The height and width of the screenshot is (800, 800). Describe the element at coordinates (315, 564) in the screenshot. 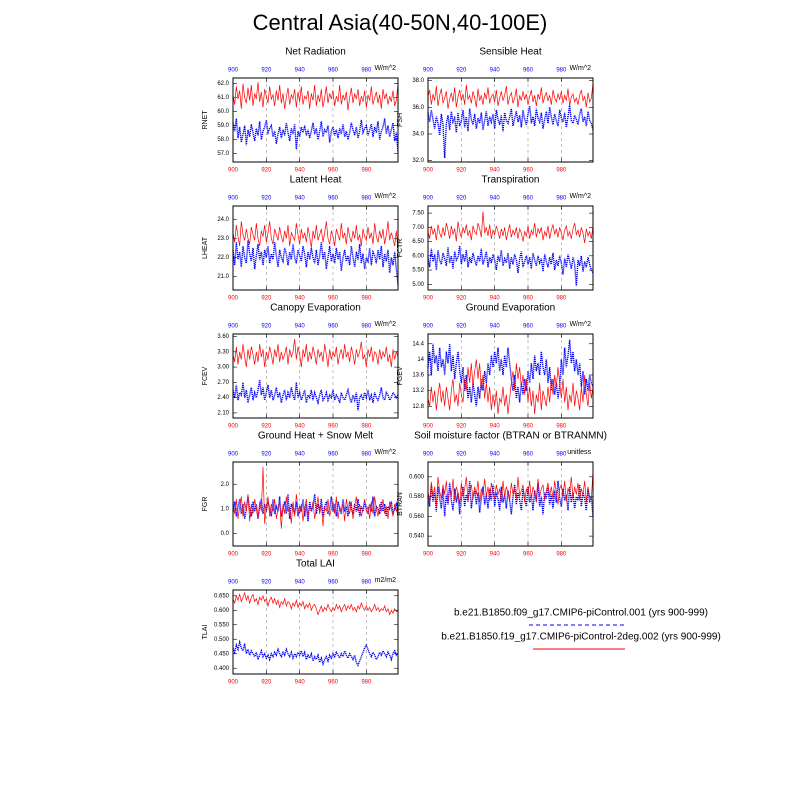

I see `panel-title: Total LAI` at that location.